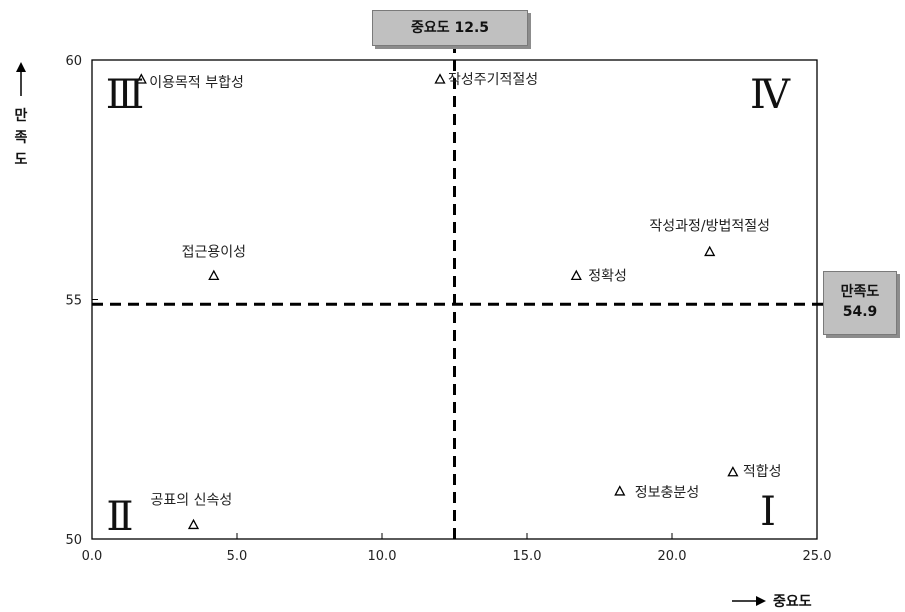  What do you see at coordinates (770, 95) in the screenshot?
I see `quadrant-label-4: Ⅳ` at bounding box center [770, 95].